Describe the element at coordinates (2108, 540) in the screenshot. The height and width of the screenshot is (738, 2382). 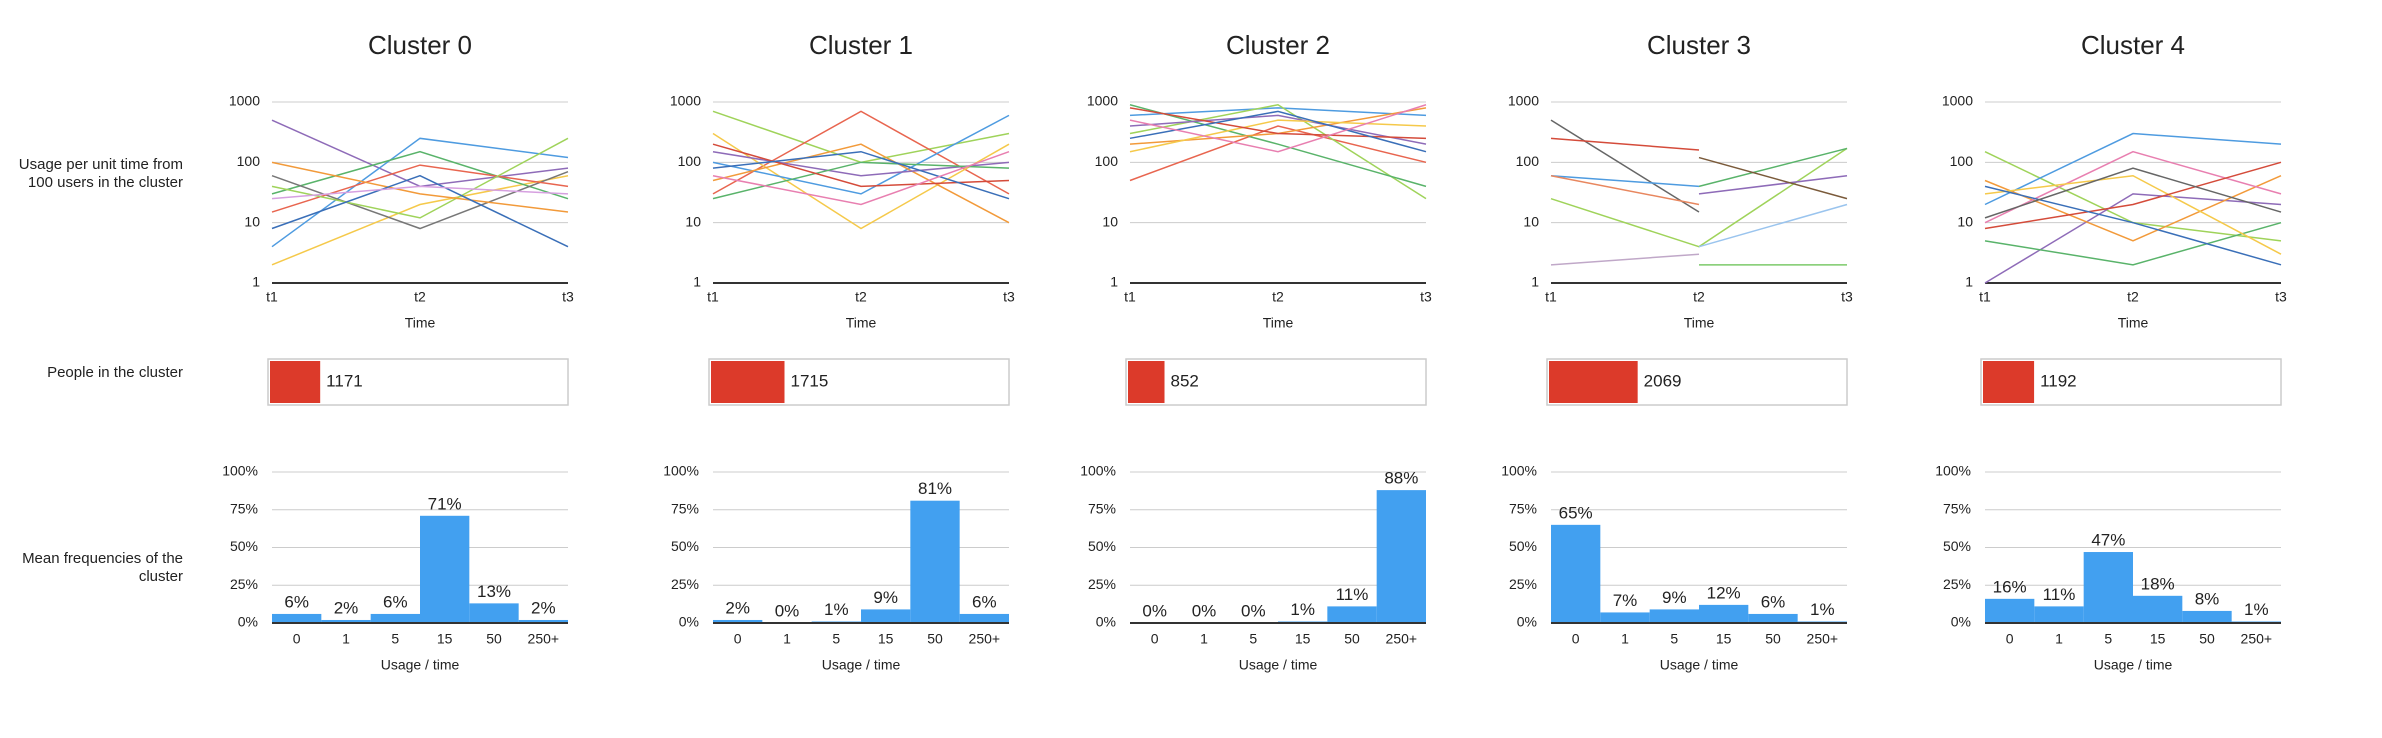
I see `value-label: 47%` at that location.